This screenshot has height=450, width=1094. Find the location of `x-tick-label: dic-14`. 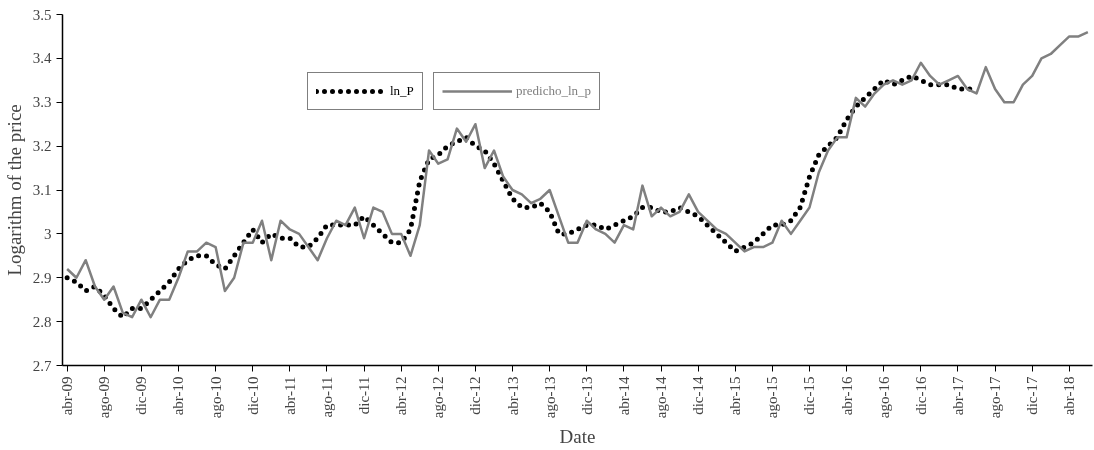

x-tick-label: dic-14 is located at coordinates (698, 395).